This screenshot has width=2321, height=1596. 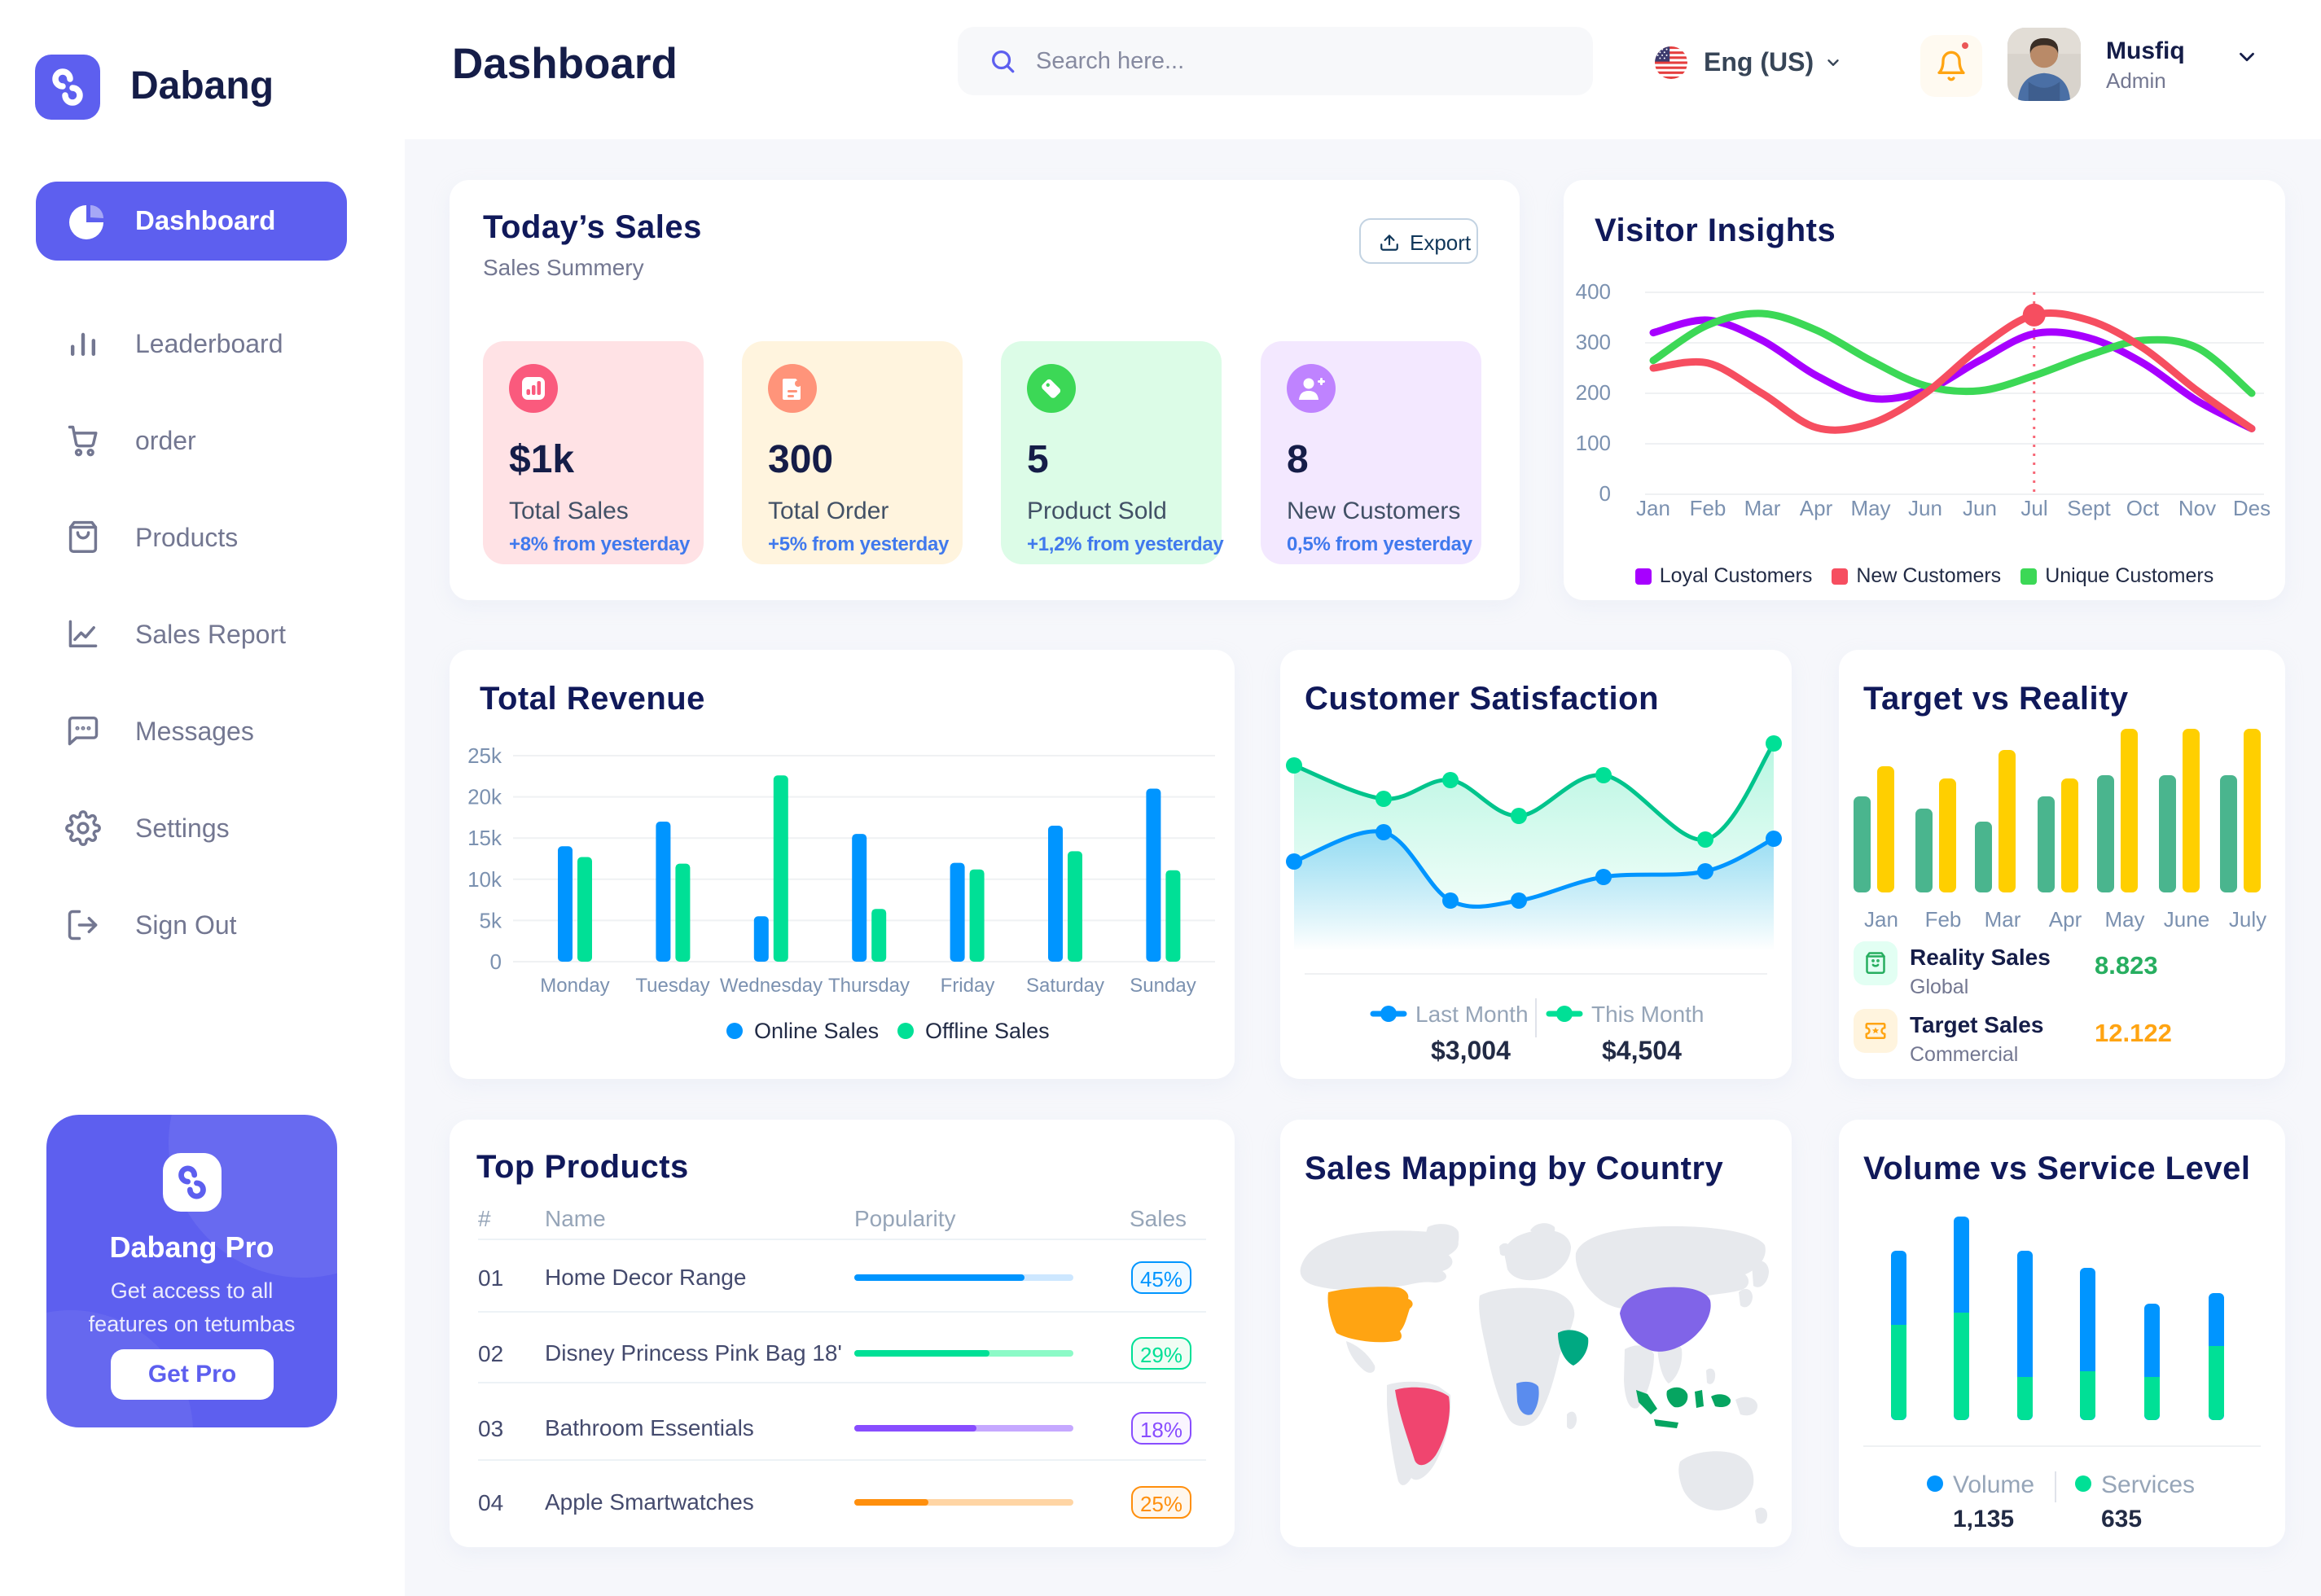 What do you see at coordinates (1593, 443) in the screenshot?
I see `svg-text: 100` at bounding box center [1593, 443].